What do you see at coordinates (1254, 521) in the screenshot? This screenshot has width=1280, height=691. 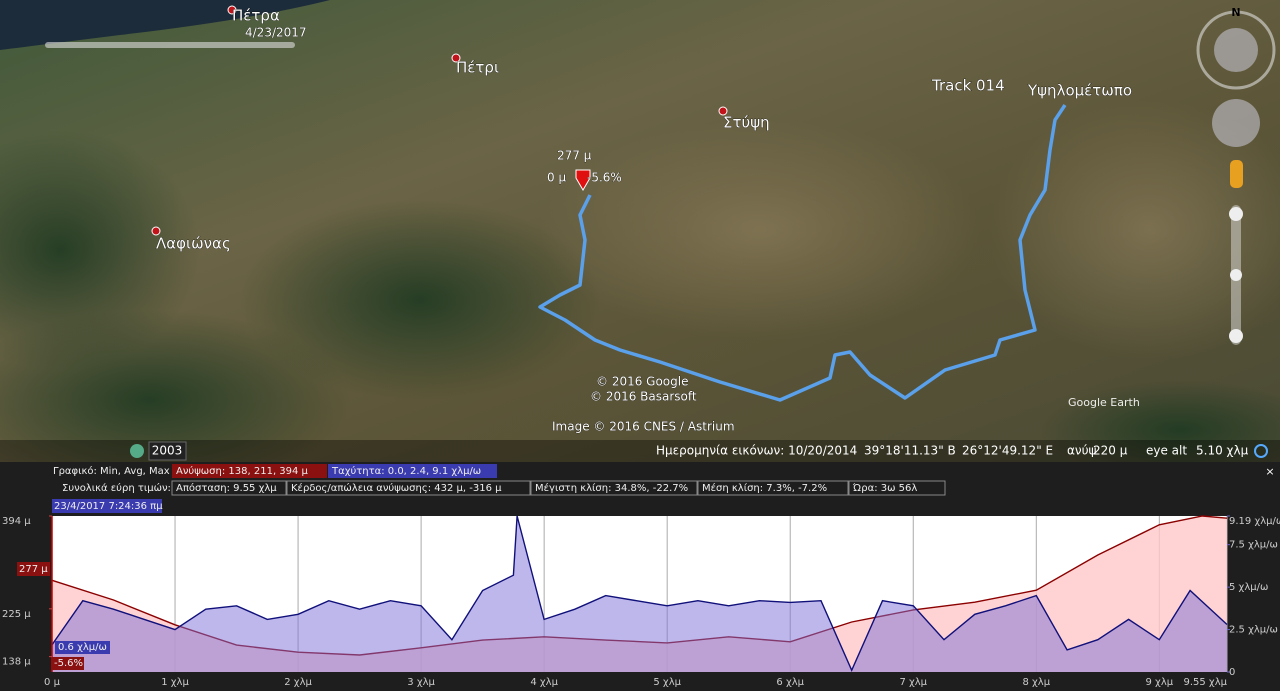 I see `y2-tick-label: 9.19 χλμ/ω` at bounding box center [1254, 521].